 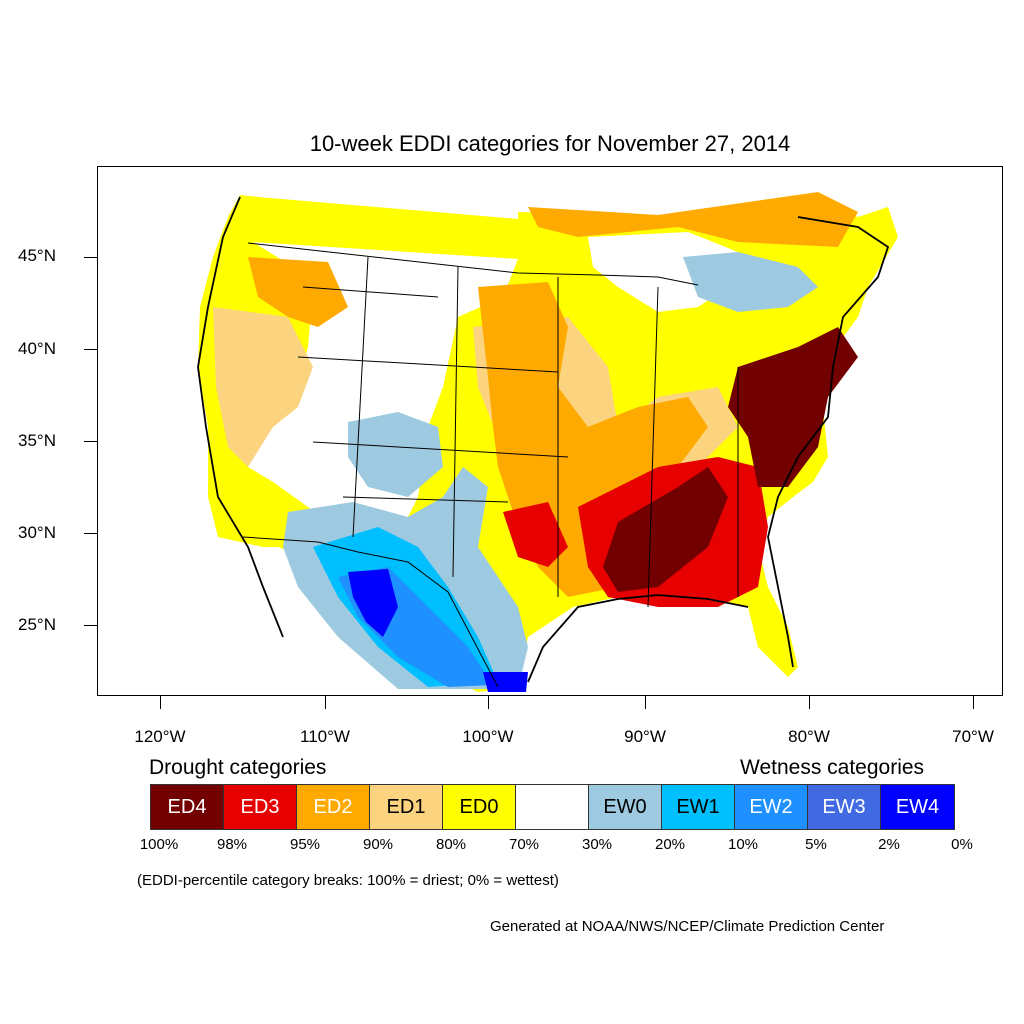 What do you see at coordinates (238, 767) in the screenshot?
I see `drought-categories-heading: Drought categories` at bounding box center [238, 767].